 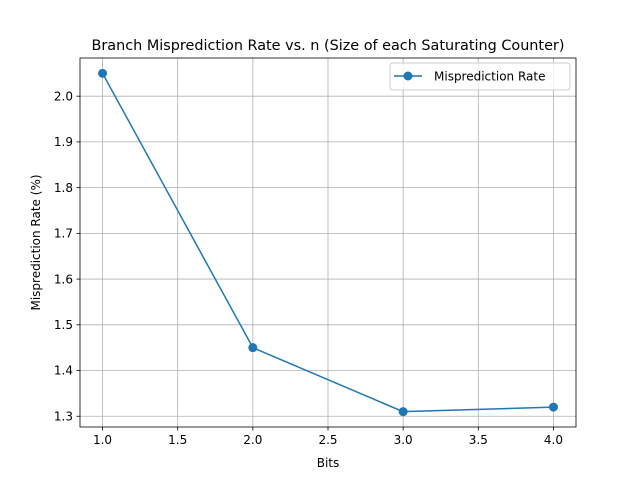 I want to click on y-tick-label: 1.7, so click(x=63, y=234).